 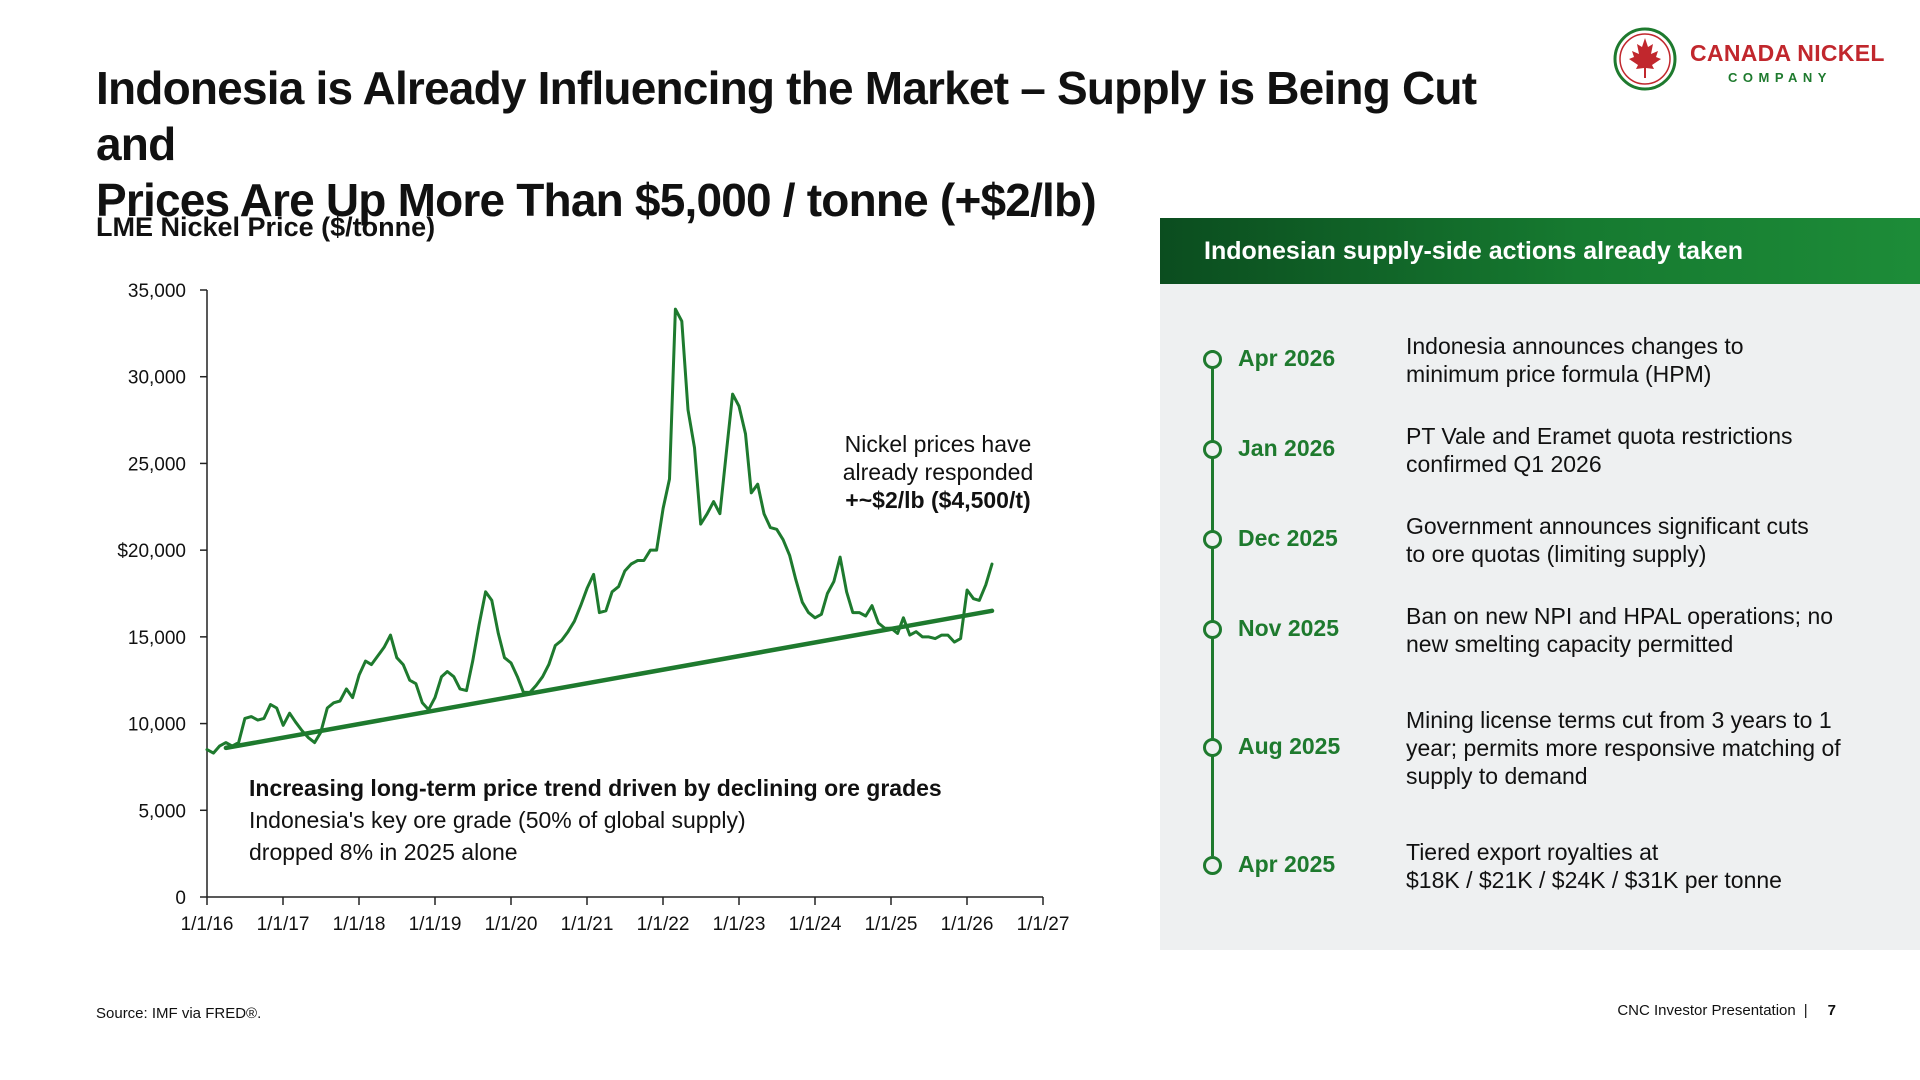 What do you see at coordinates (1287, 448) in the screenshot?
I see `timeline-date: Jan 2026` at bounding box center [1287, 448].